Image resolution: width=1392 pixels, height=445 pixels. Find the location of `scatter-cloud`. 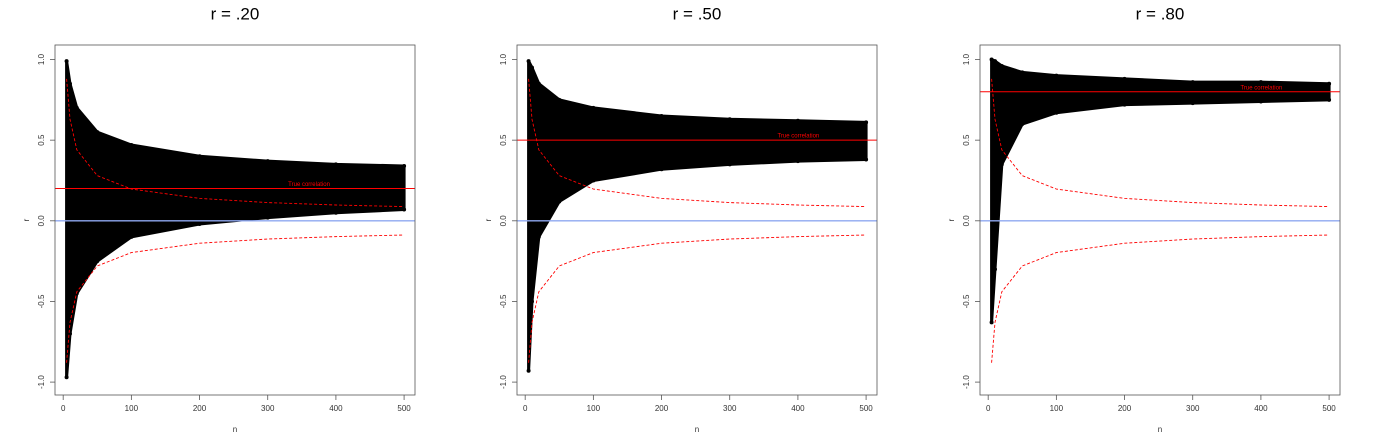

scatter-cloud is located at coordinates (1160, 191).